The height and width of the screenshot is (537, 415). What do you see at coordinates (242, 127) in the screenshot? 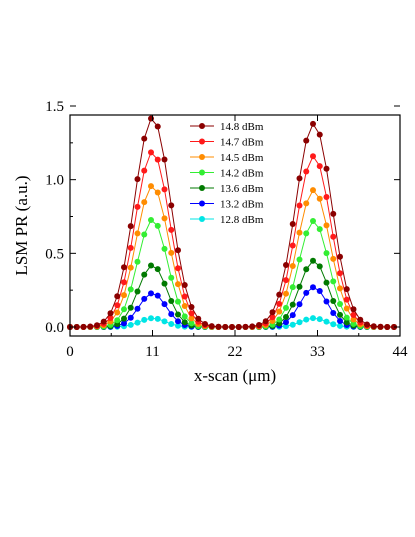
I see `legend-label: 14.8 dBm` at bounding box center [242, 127].